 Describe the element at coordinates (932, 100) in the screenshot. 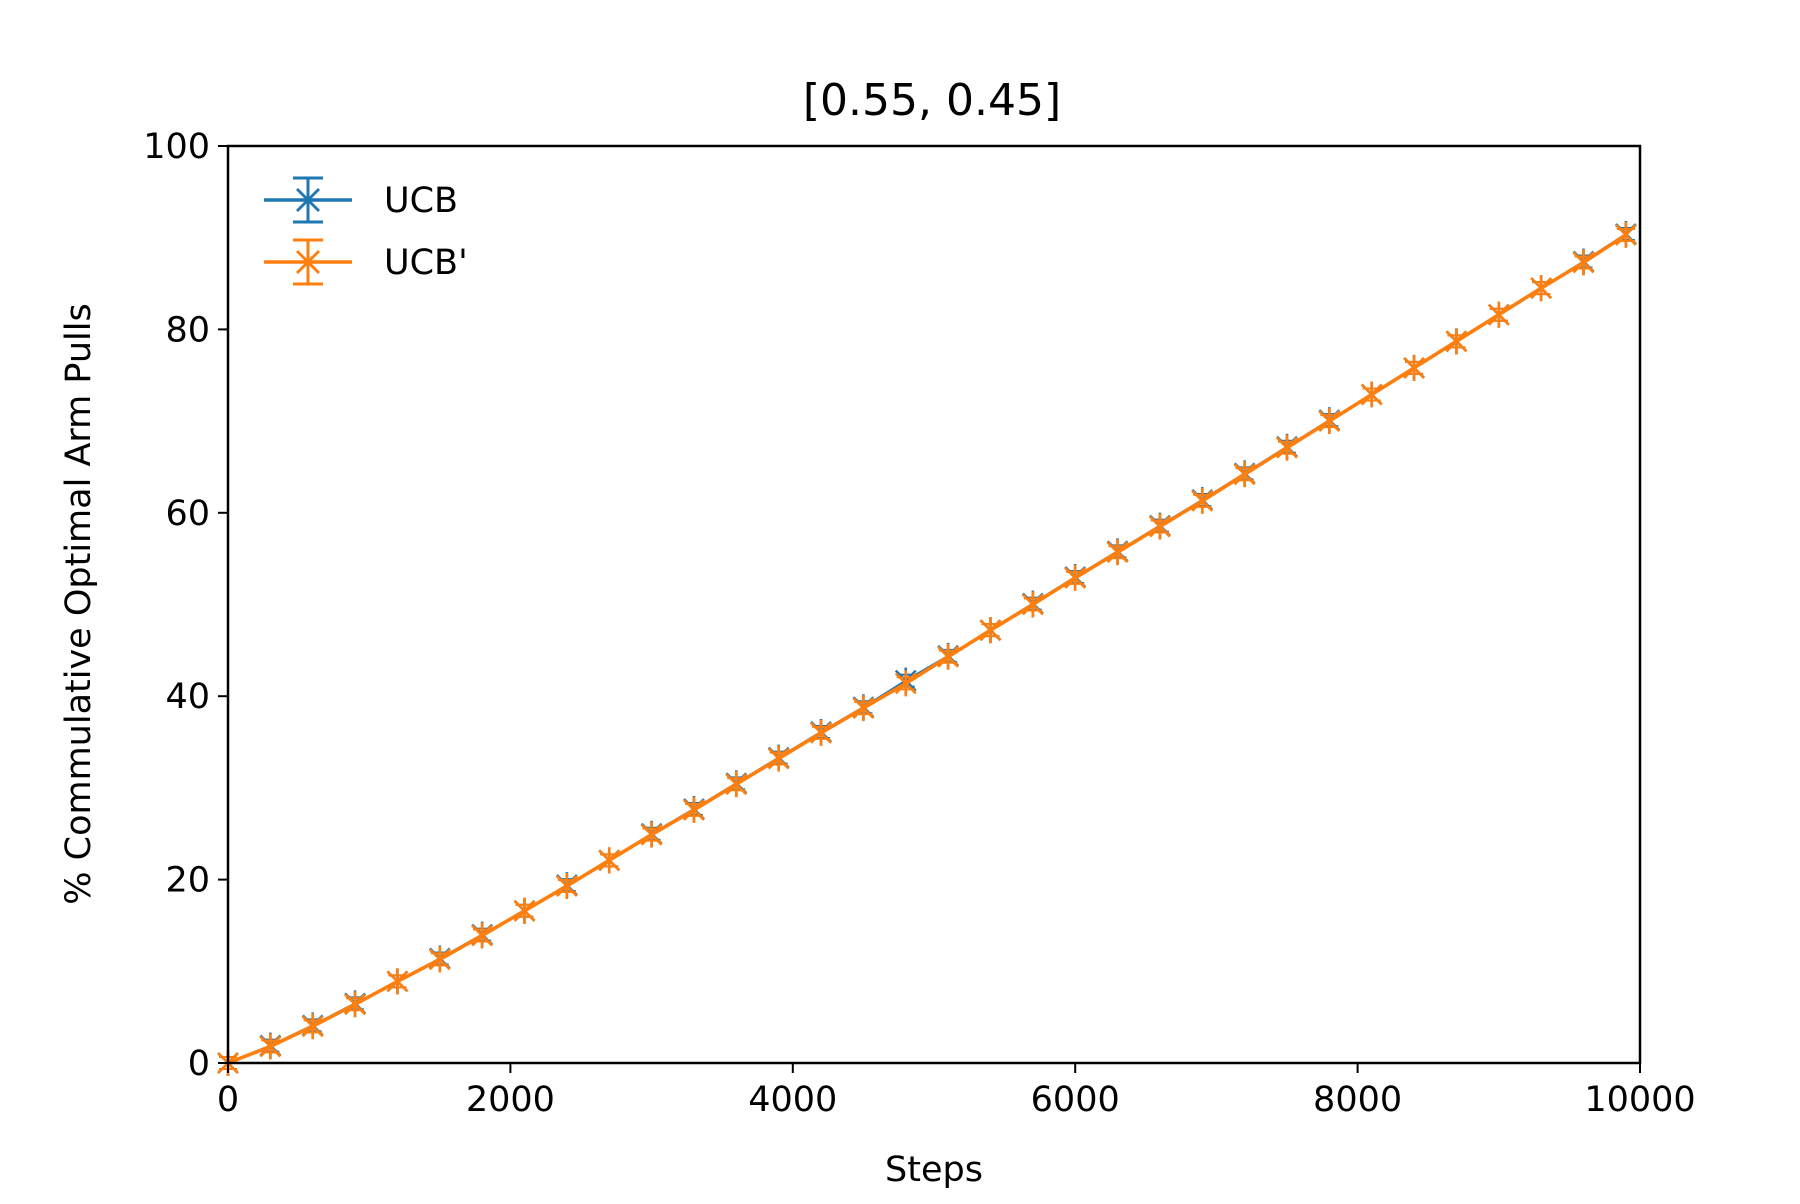

I see `chart-title: [0.55, 0.45]` at that location.